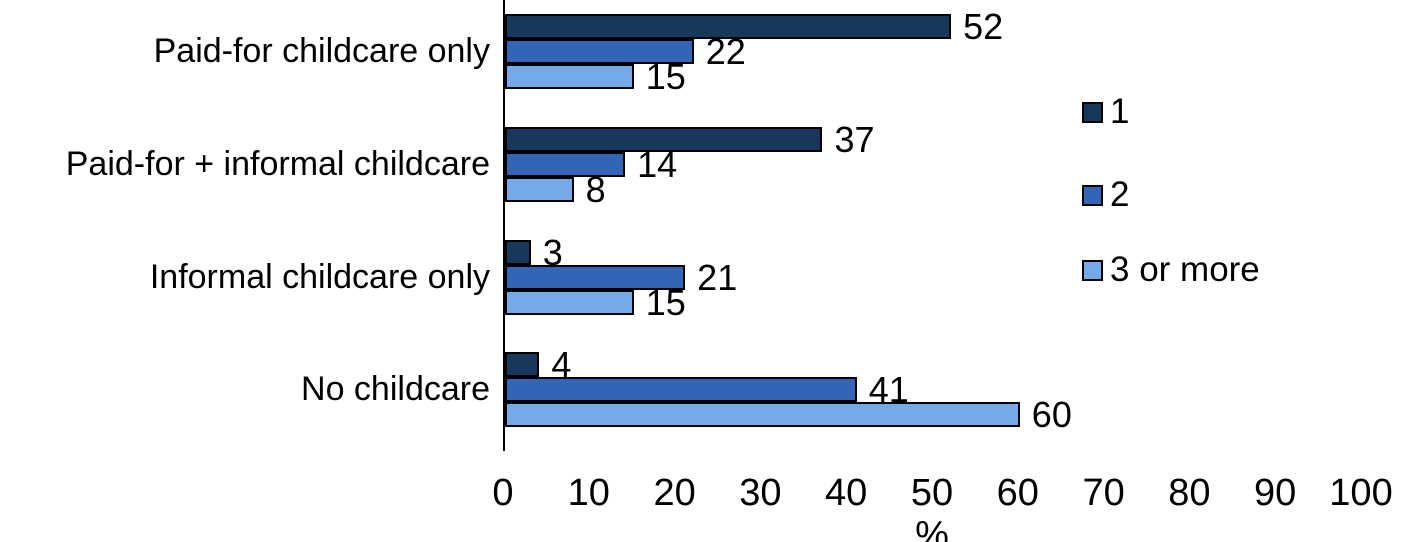 This screenshot has height=542, width=1414. I want to click on bar-value-label: 37, so click(854, 139).